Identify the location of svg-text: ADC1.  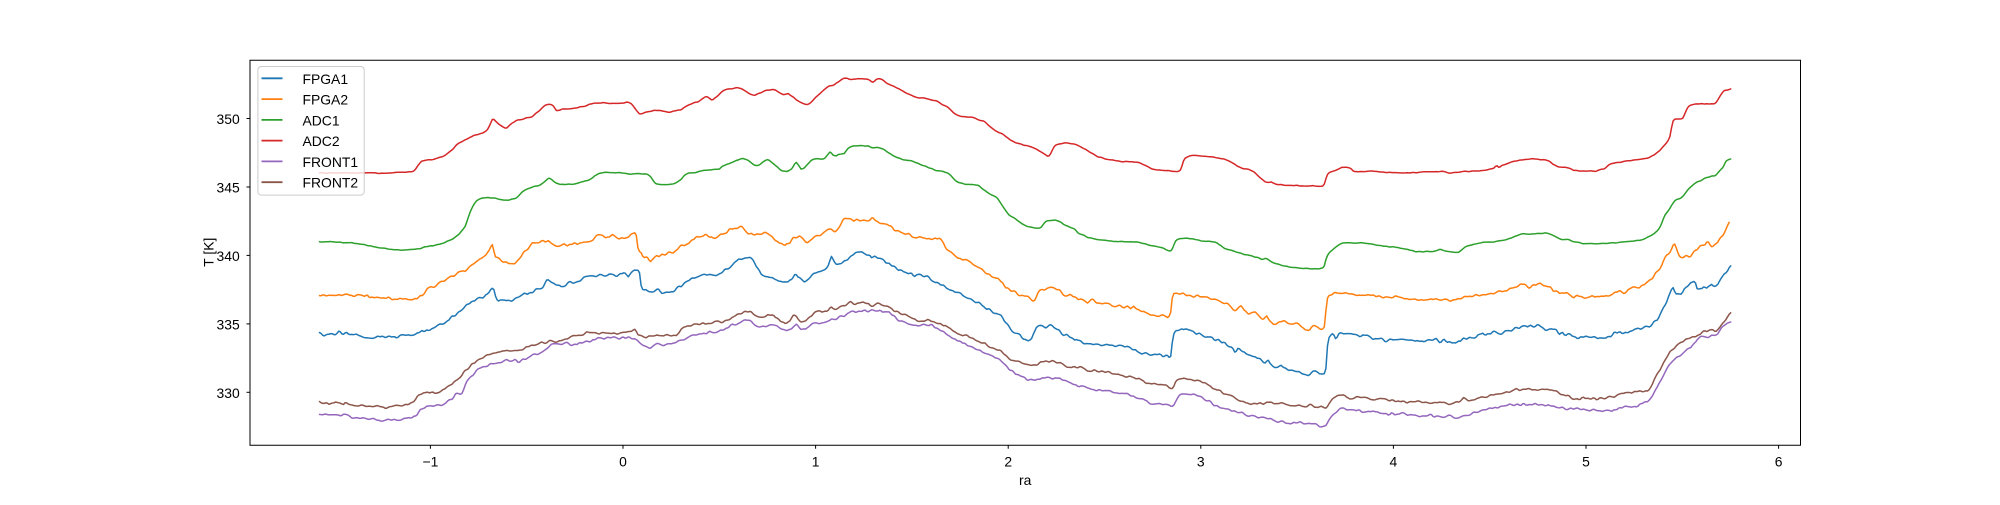
(321, 120).